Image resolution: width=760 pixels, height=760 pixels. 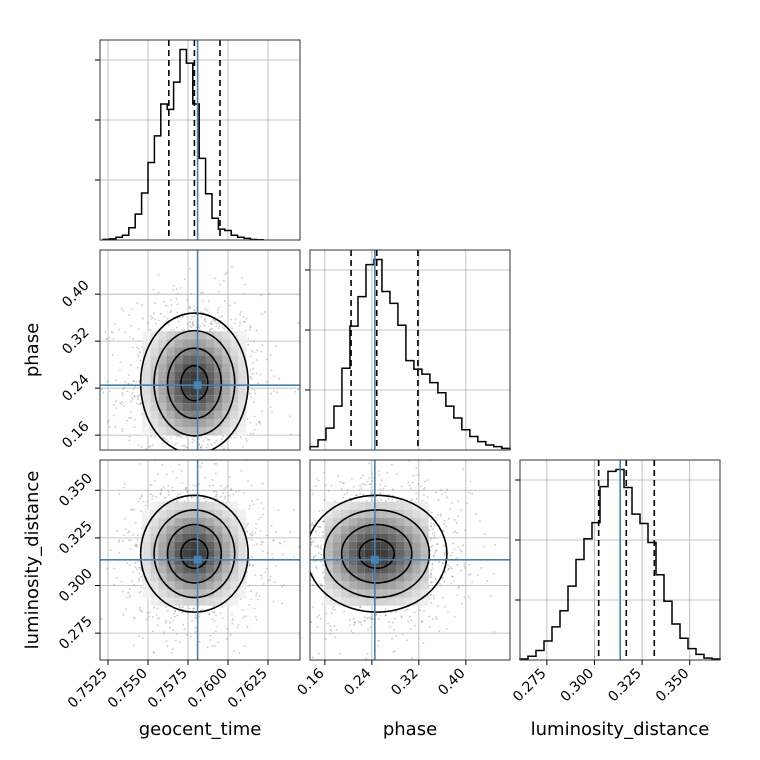 What do you see at coordinates (194, 383) in the screenshot?
I see `contour-level` at bounding box center [194, 383].